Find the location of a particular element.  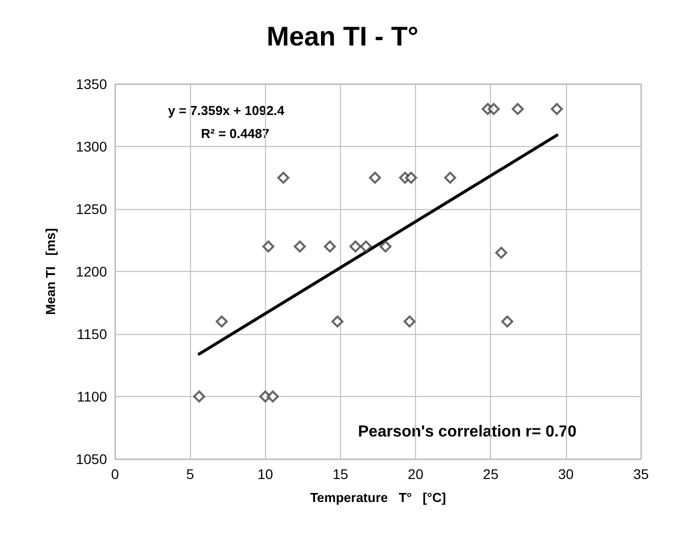

x-tick-label: 10 is located at coordinates (265, 474).